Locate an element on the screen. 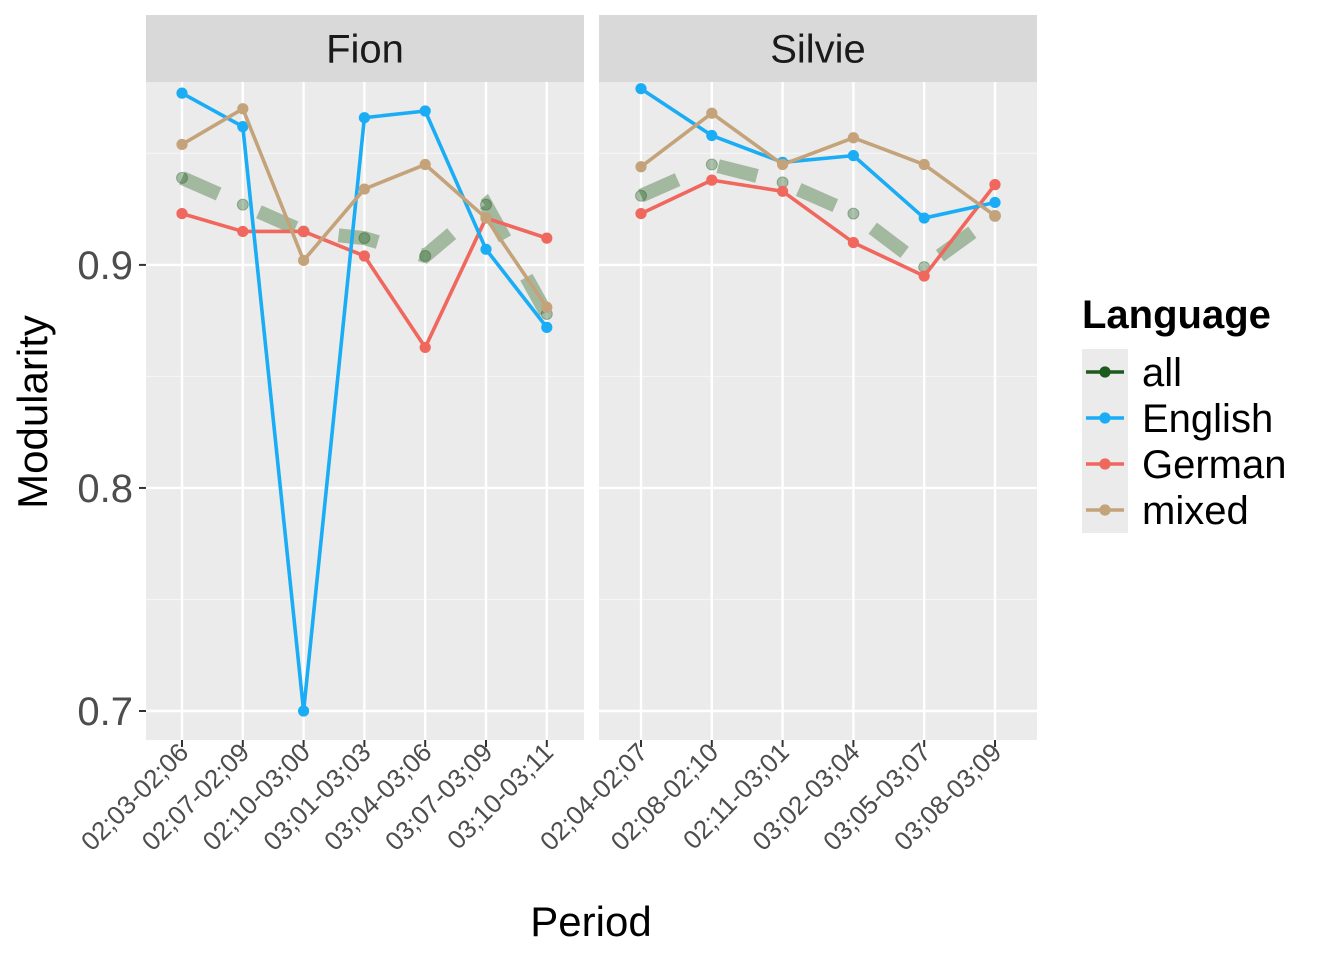 This screenshot has height=960, width=1344. y-tick-label: 0.8 is located at coordinates (105, 489).